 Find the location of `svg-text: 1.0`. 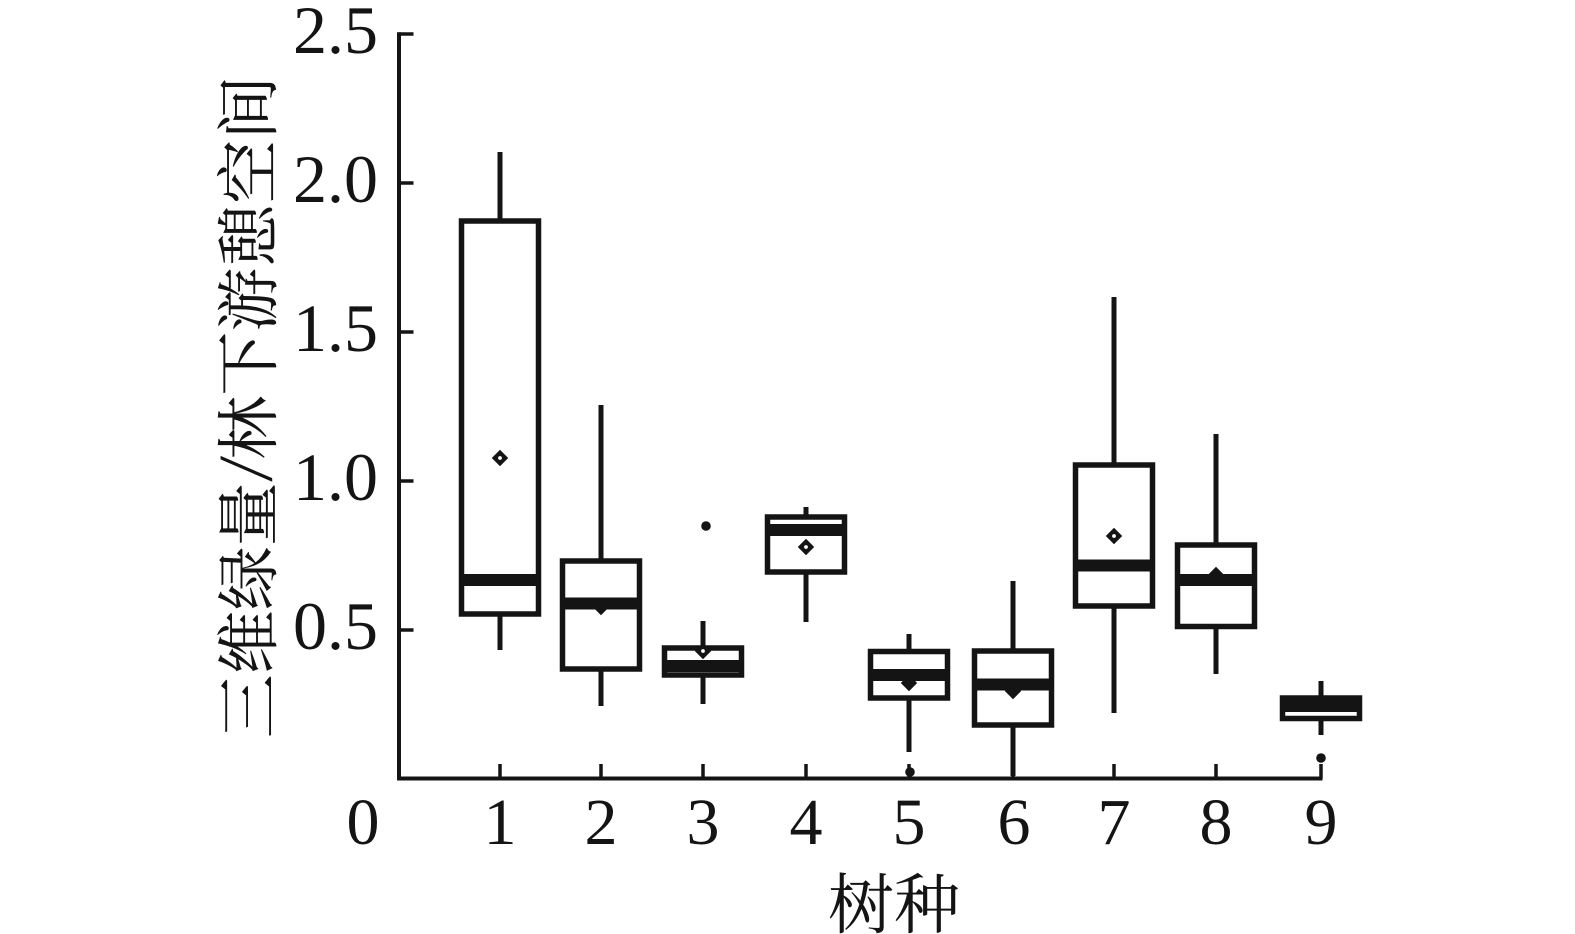

svg-text: 1.0 is located at coordinates (335, 477).